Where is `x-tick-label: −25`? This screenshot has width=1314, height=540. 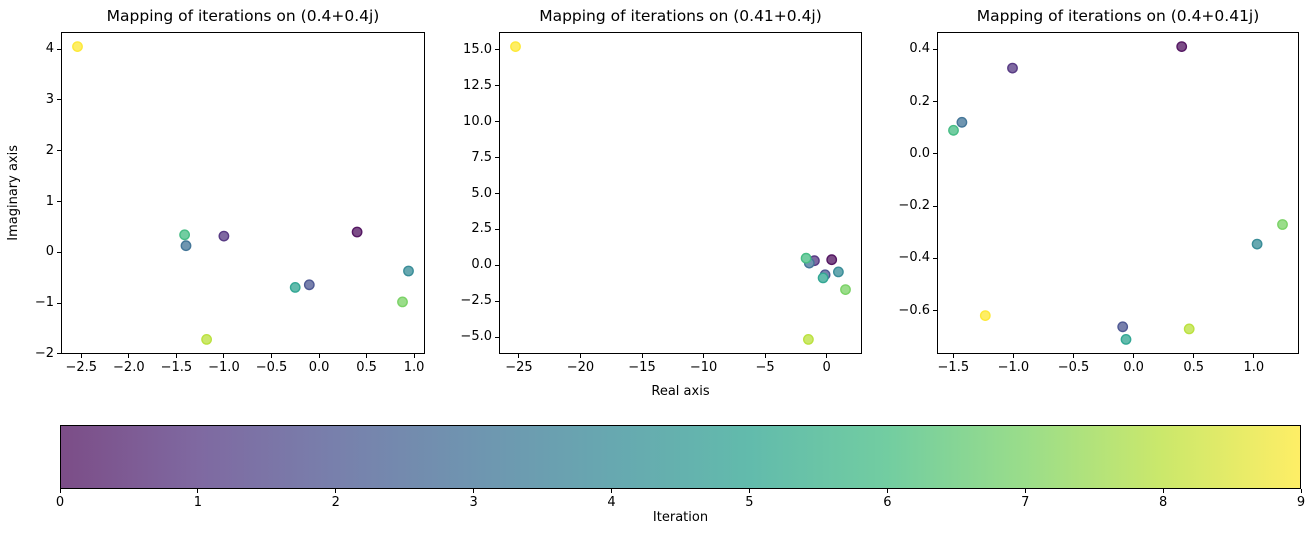 x-tick-label: −25 is located at coordinates (519, 367).